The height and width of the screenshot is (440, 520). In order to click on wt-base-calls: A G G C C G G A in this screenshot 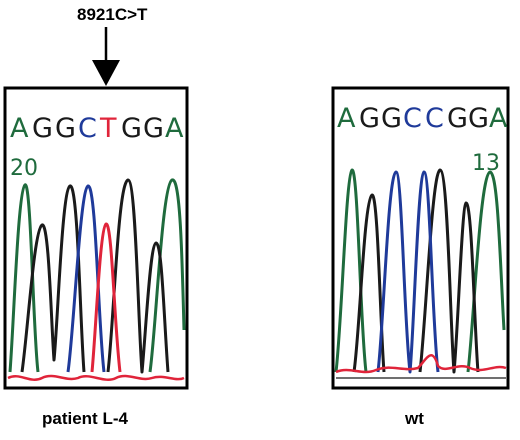, I will do `click(422, 118)`.